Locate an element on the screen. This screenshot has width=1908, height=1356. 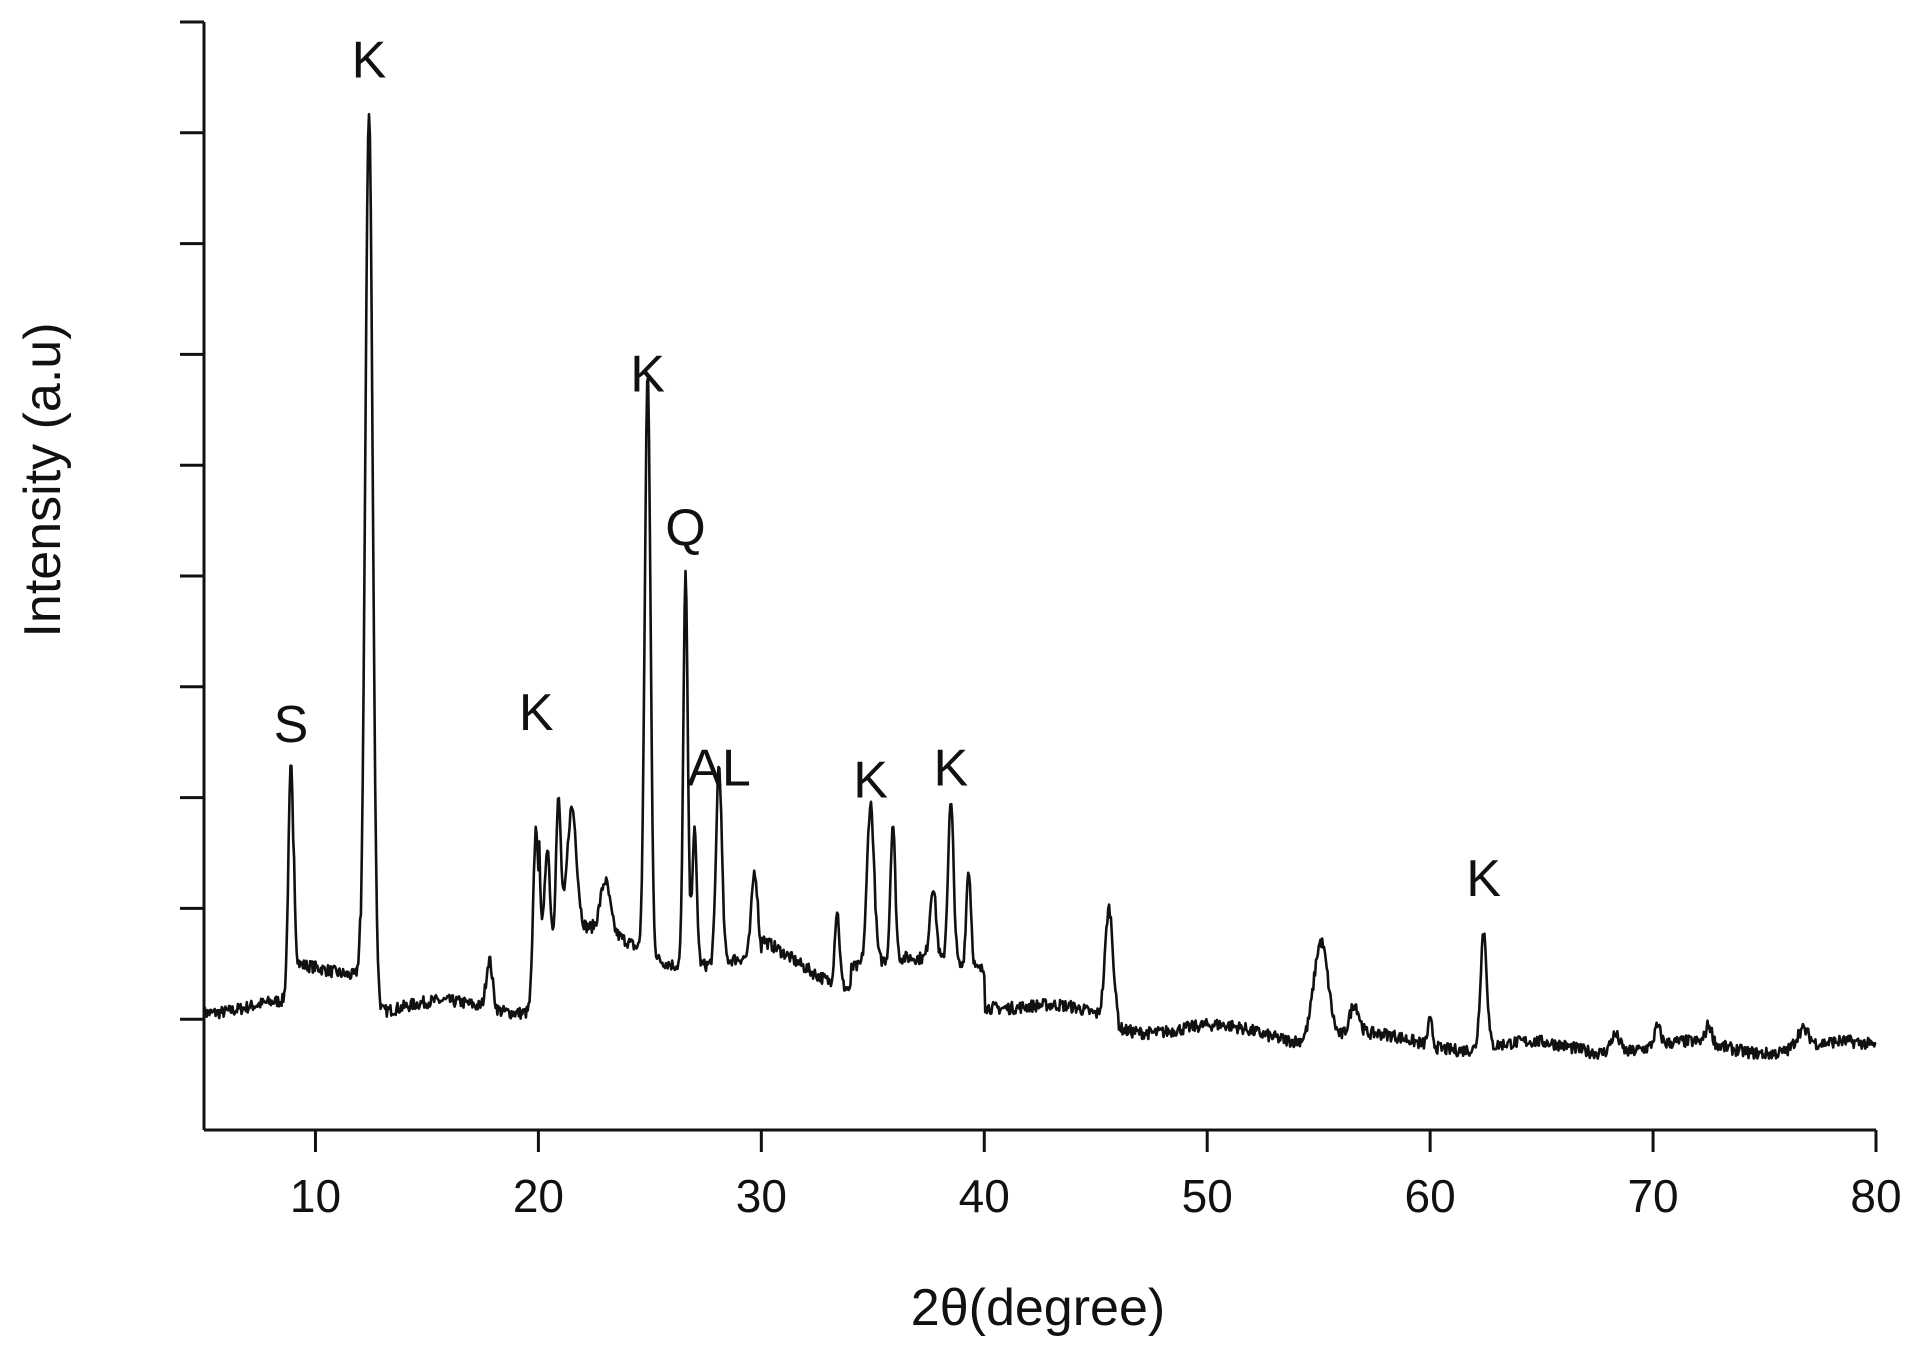
y-axis-ticks is located at coordinates (192, 520).